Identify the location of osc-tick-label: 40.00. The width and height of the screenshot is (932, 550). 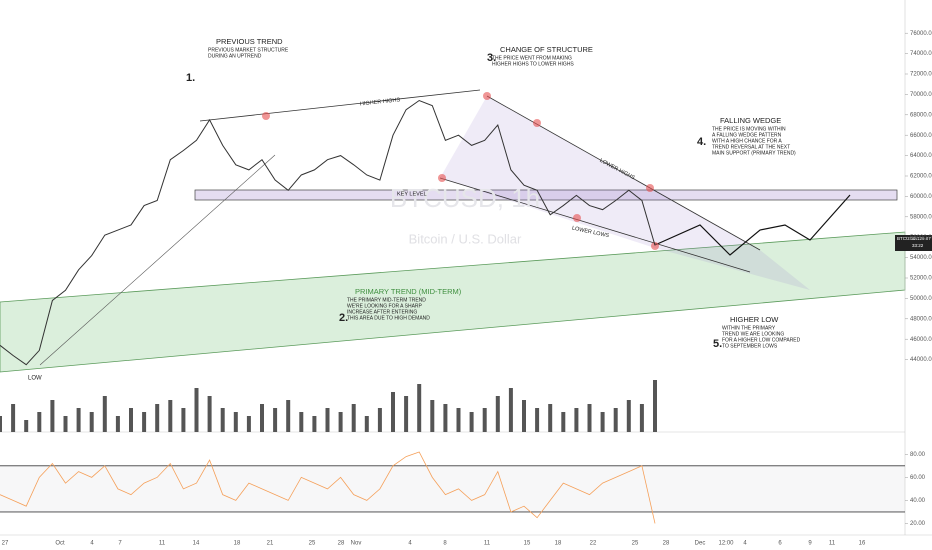
(918, 501).